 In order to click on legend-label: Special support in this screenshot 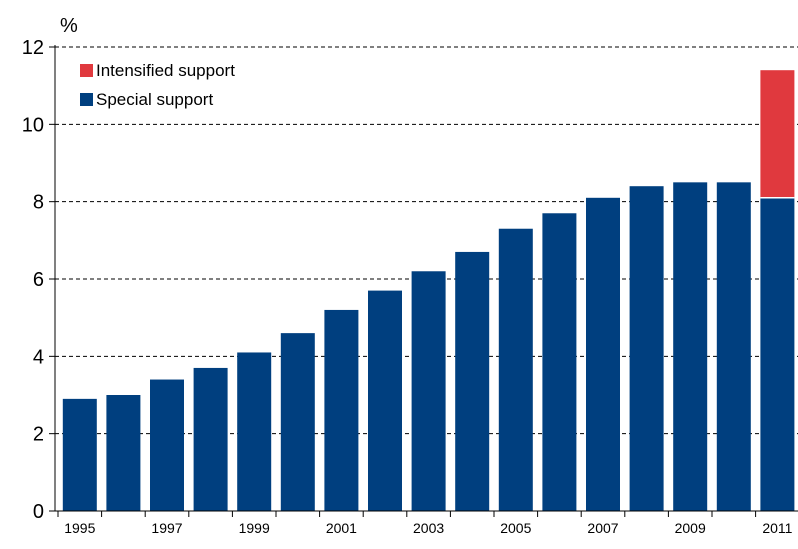, I will do `click(154, 99)`.